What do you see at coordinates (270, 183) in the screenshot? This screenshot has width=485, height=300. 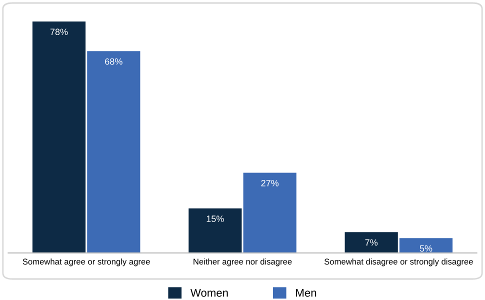 I see `data-label: 27%` at bounding box center [270, 183].